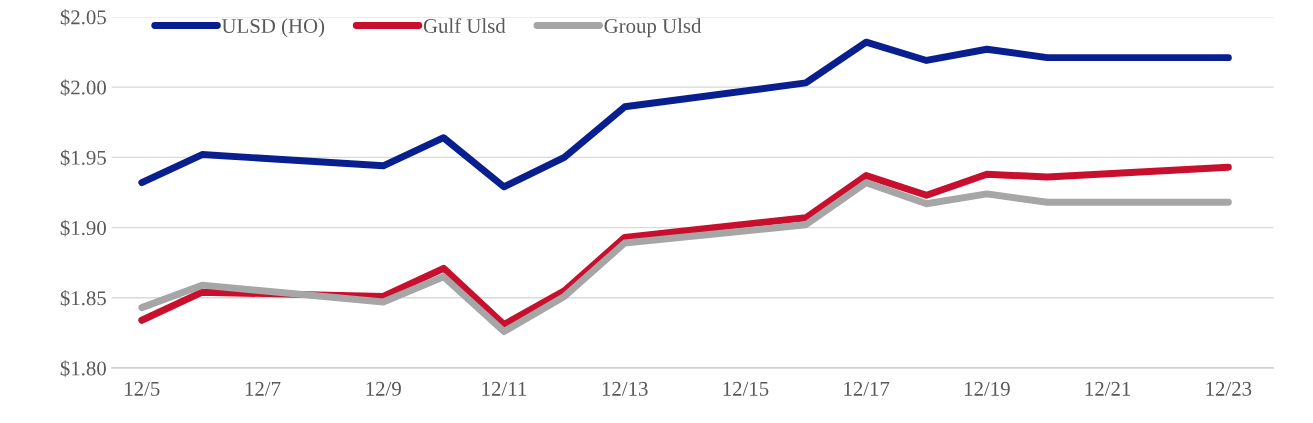 The width and height of the screenshot is (1313, 423). I want to click on x-tick-label: 12/15, so click(746, 388).